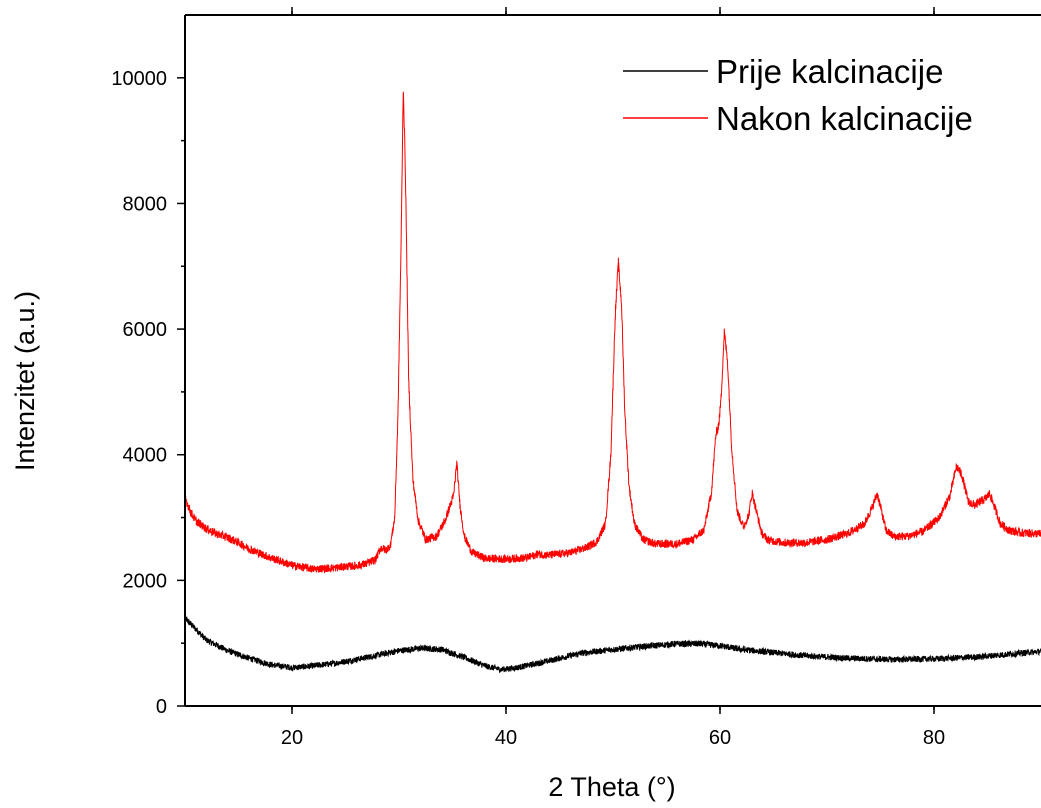 The width and height of the screenshot is (1041, 808). Describe the element at coordinates (161, 707) in the screenshot. I see `y-tick-label: 0` at that location.